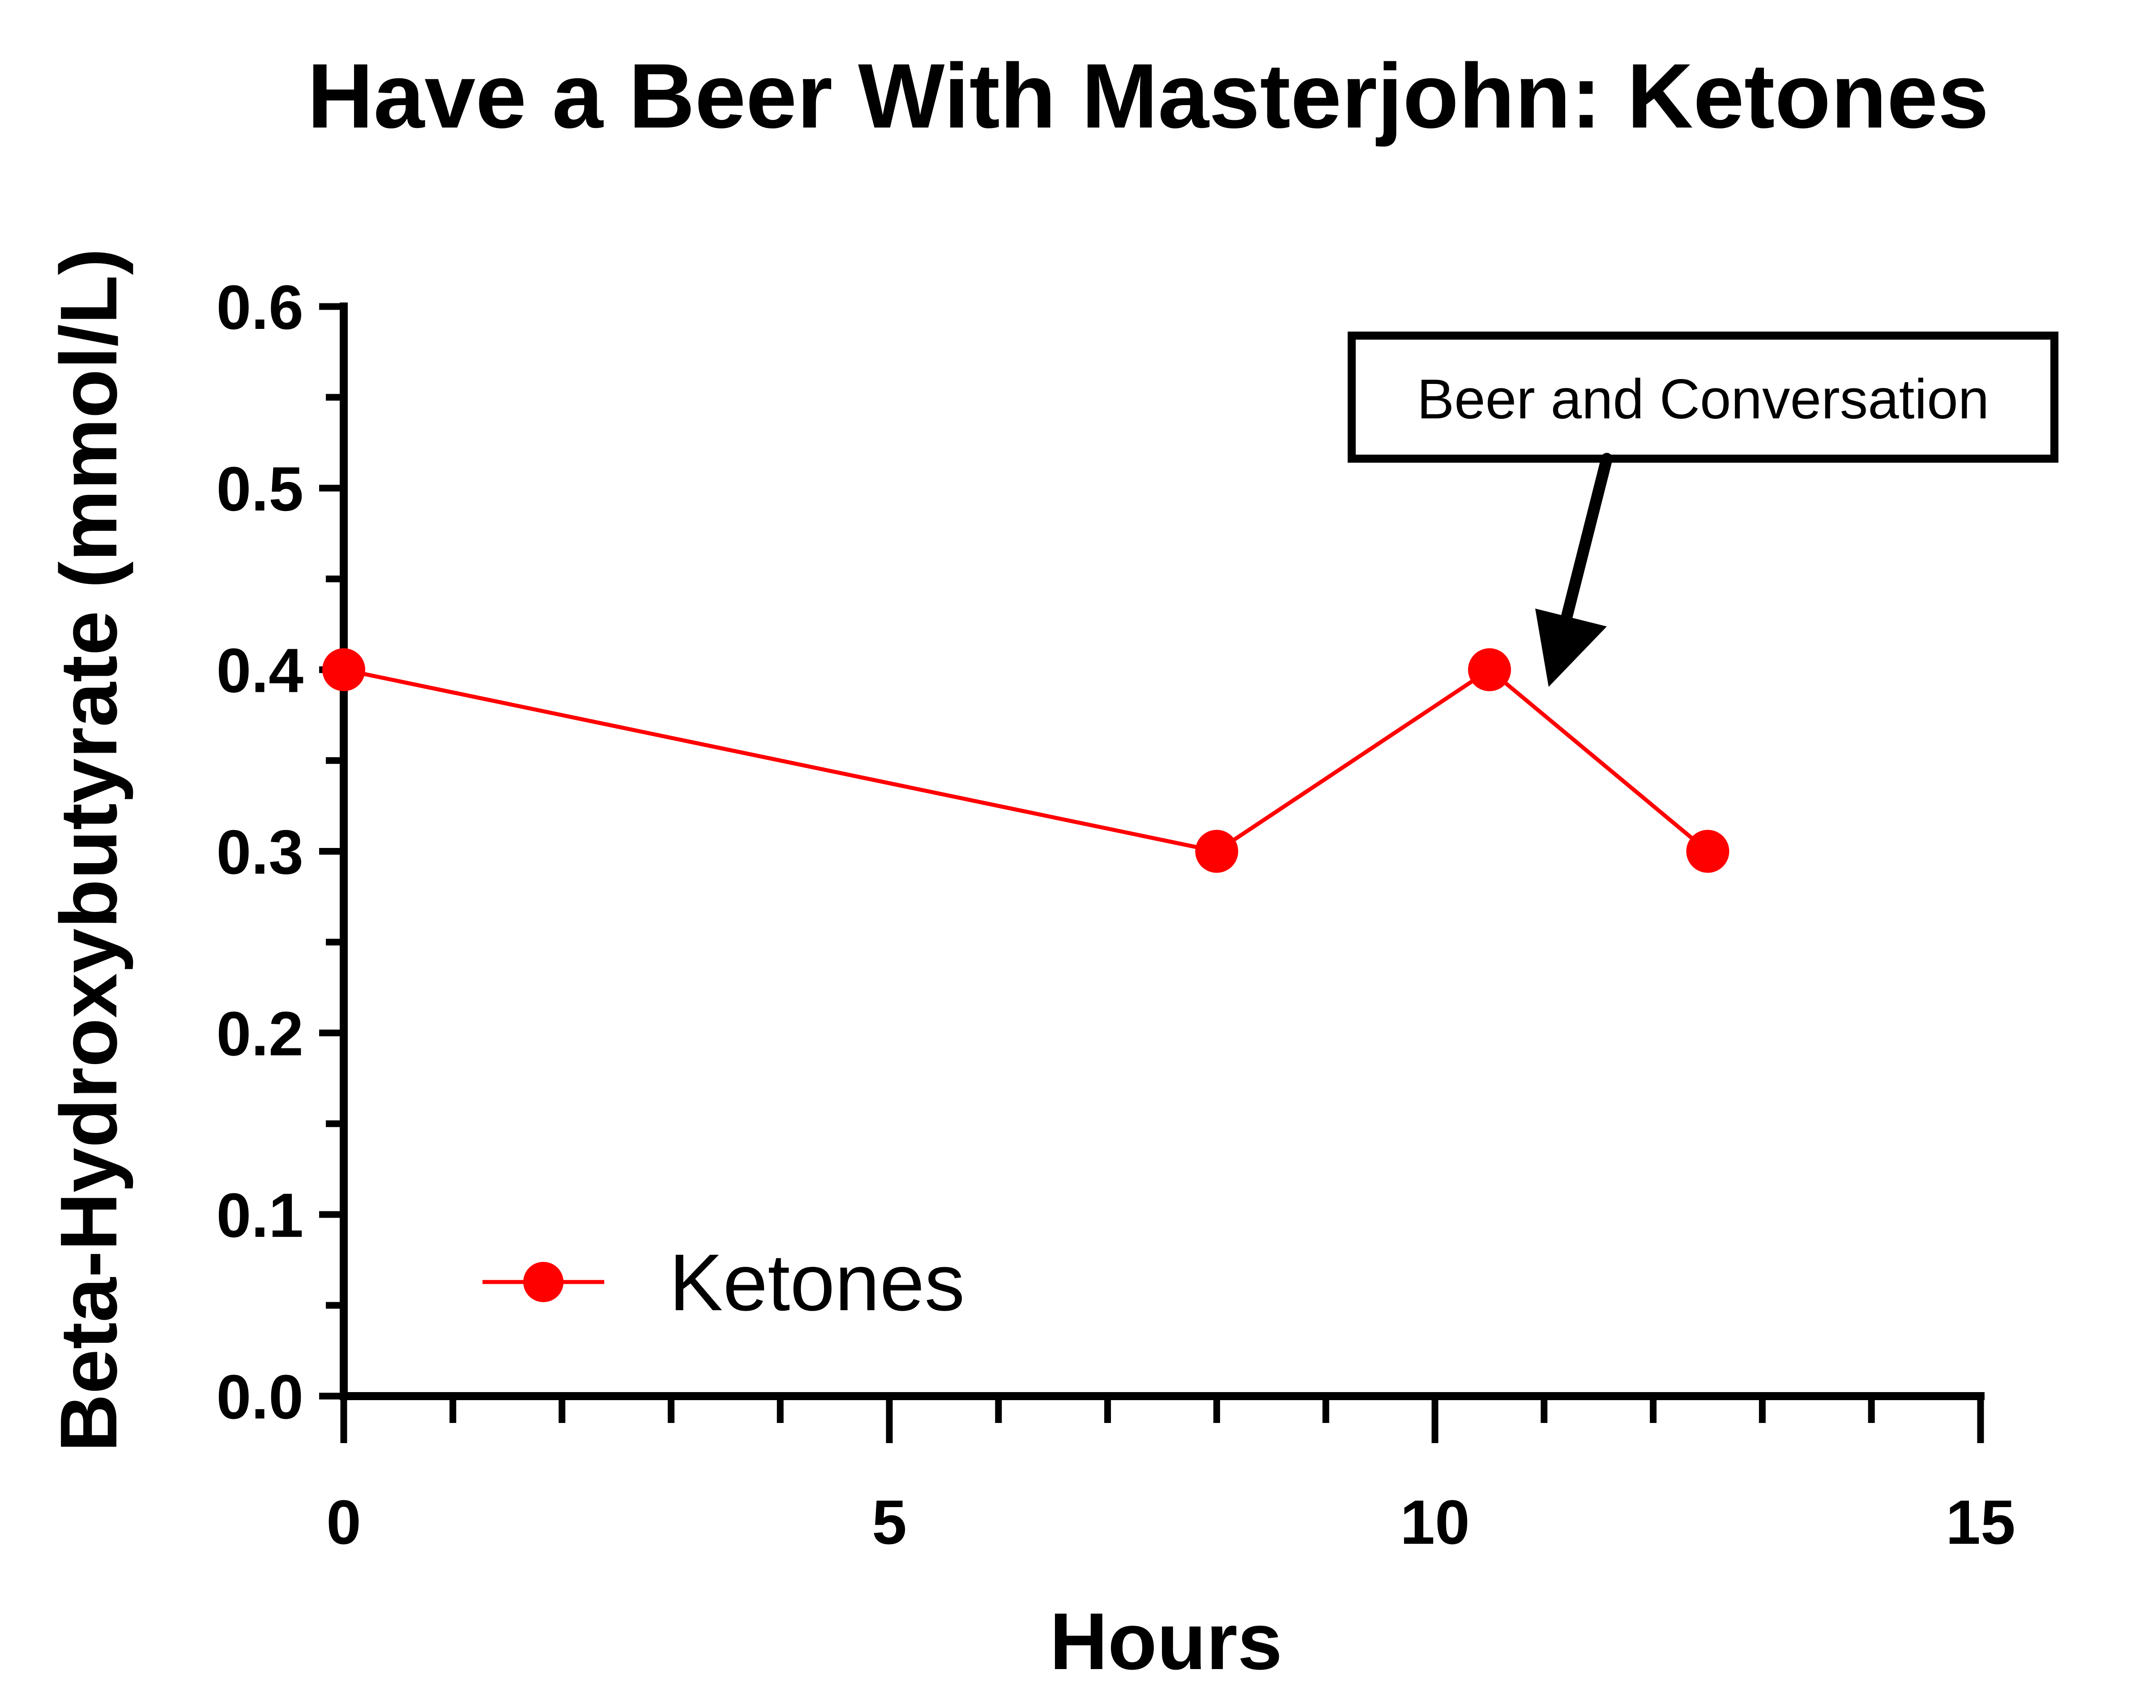 The image size is (2156, 1708). Describe the element at coordinates (1703, 510) in the screenshot. I see `annotation: Beer and Conversation` at that location.